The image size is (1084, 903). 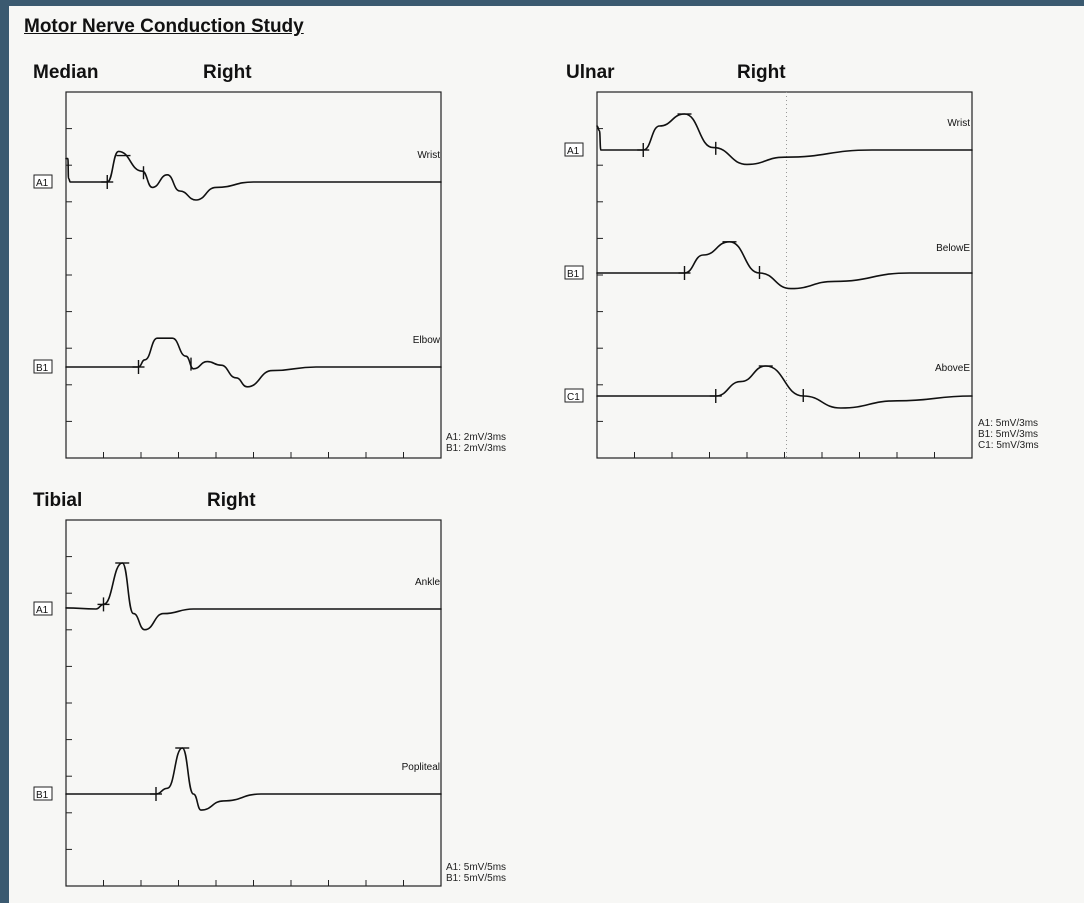 I want to click on scale-line: B1: 5mV/3ms, so click(x=1008, y=434).